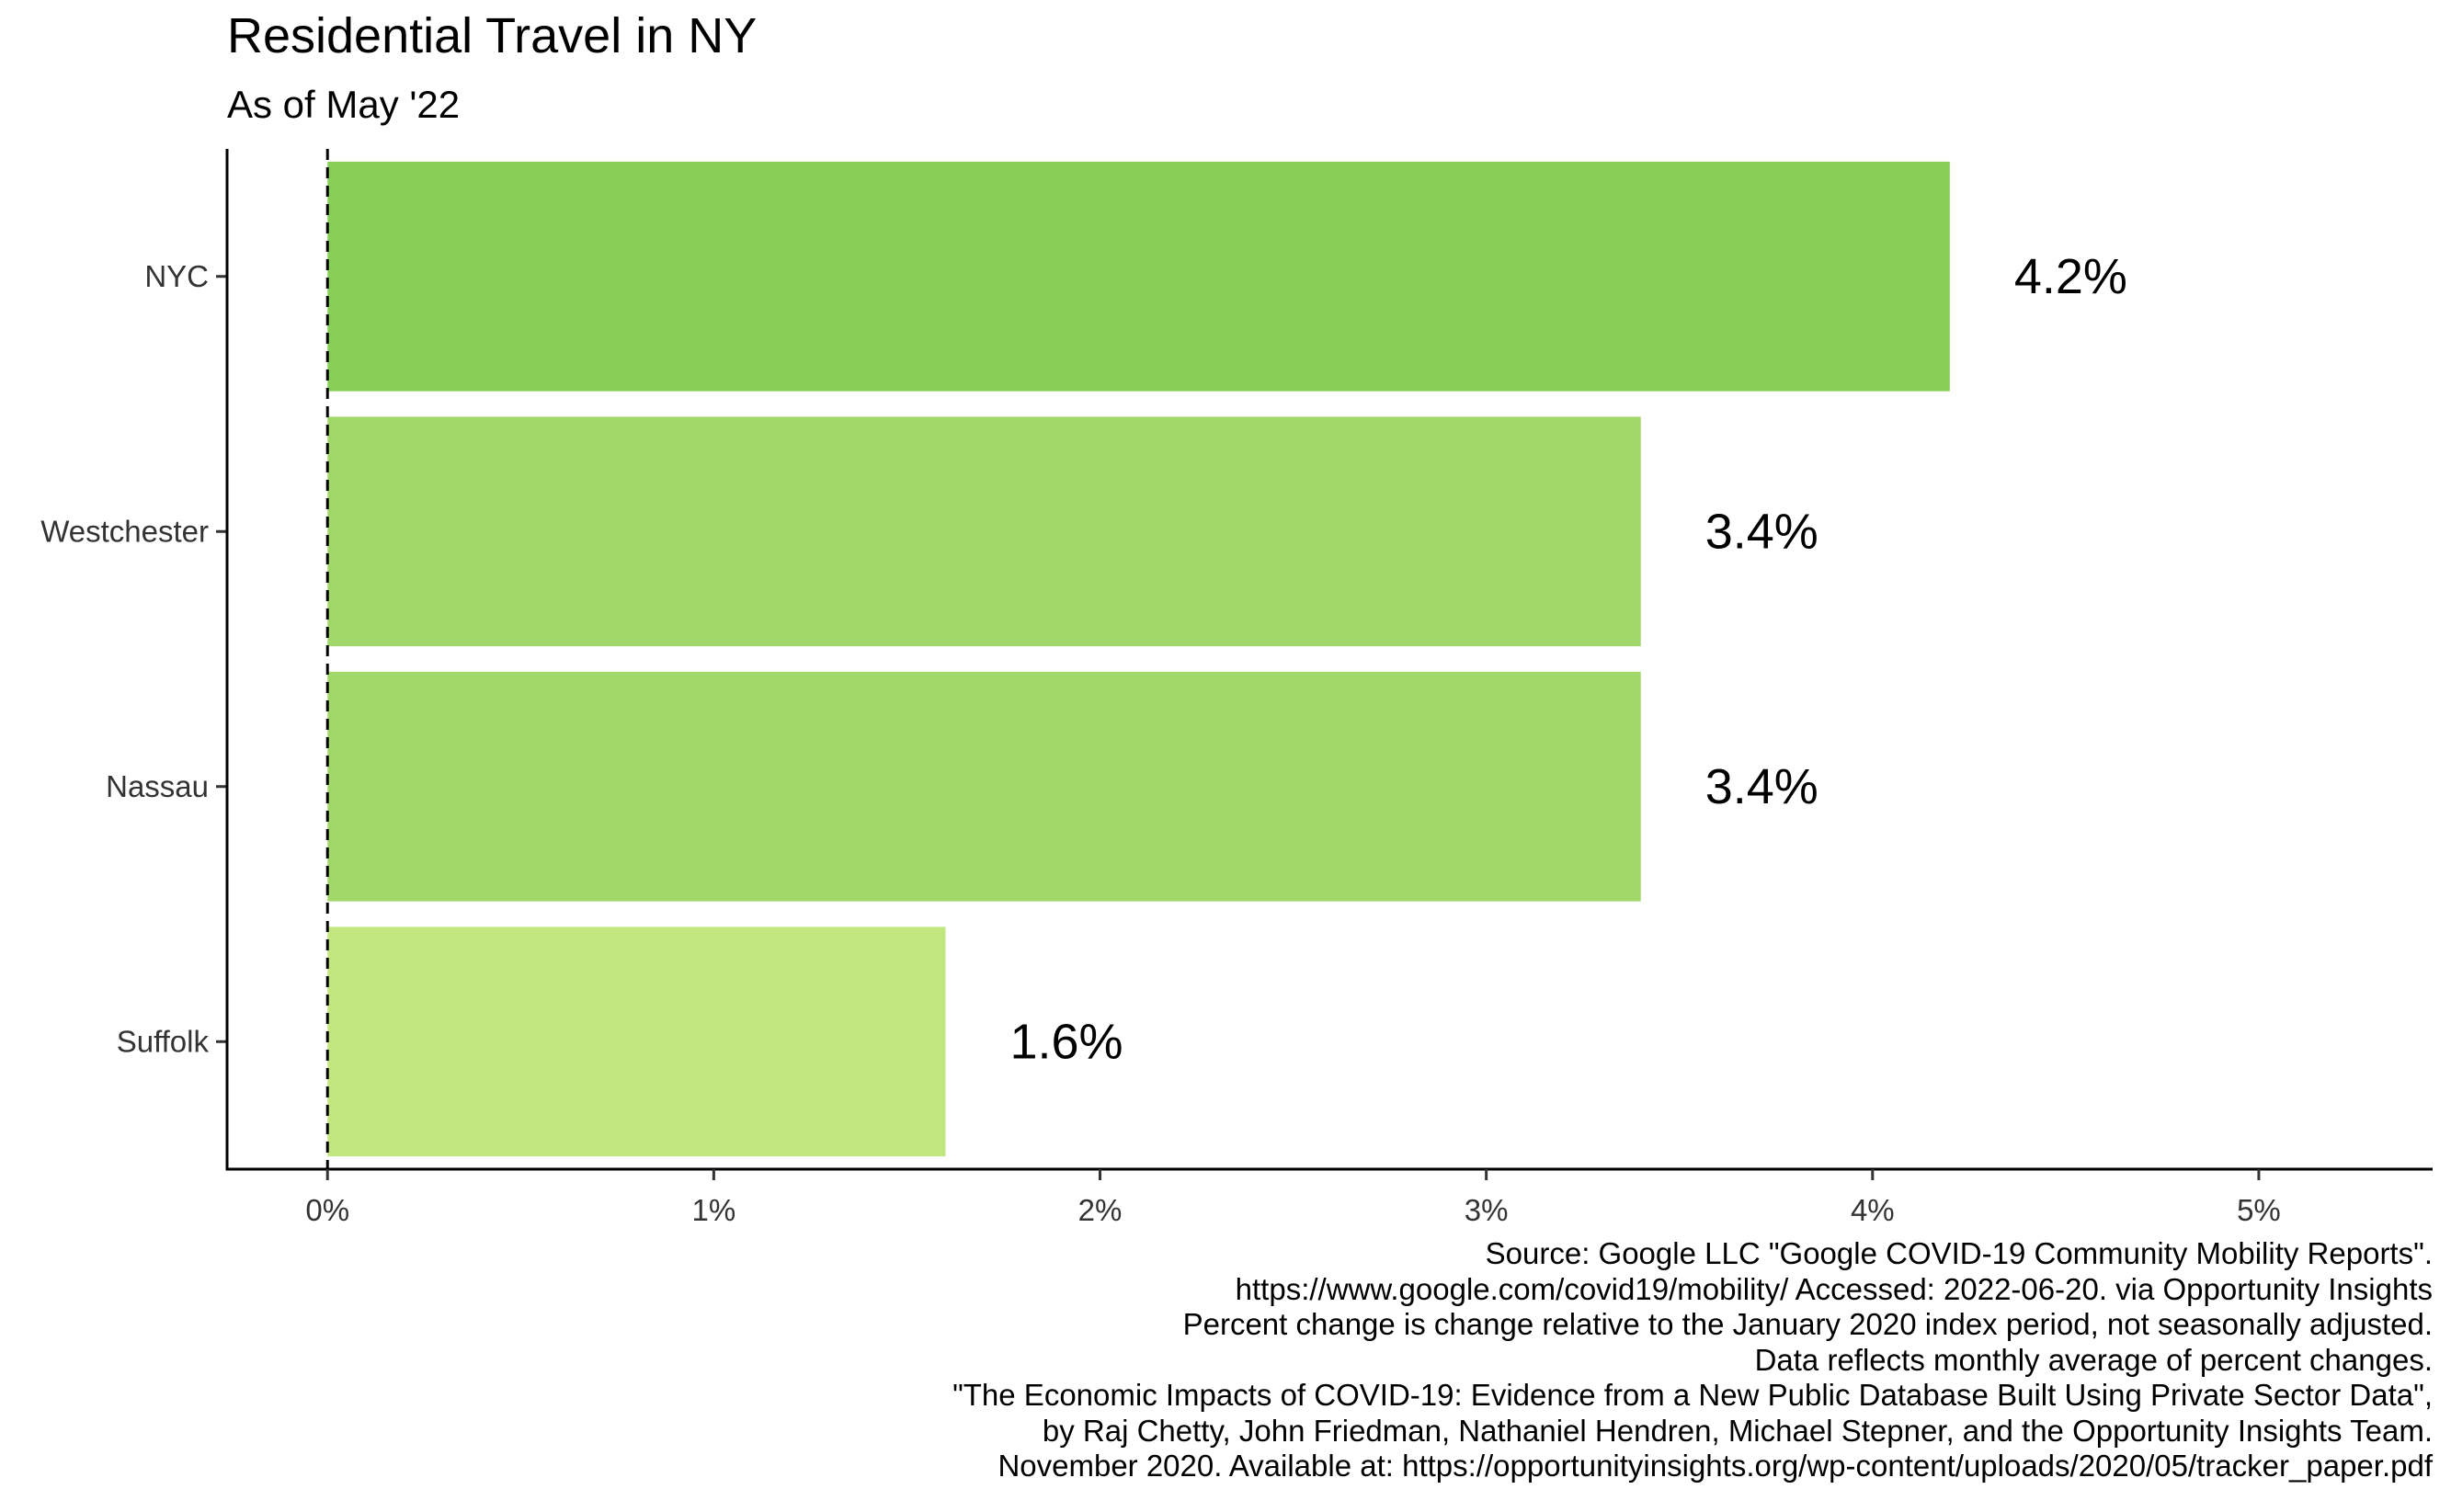 Image resolution: width=2451 pixels, height=1512 pixels. What do you see at coordinates (1100, 1207) in the screenshot?
I see `x-tick-label: 2%` at bounding box center [1100, 1207].